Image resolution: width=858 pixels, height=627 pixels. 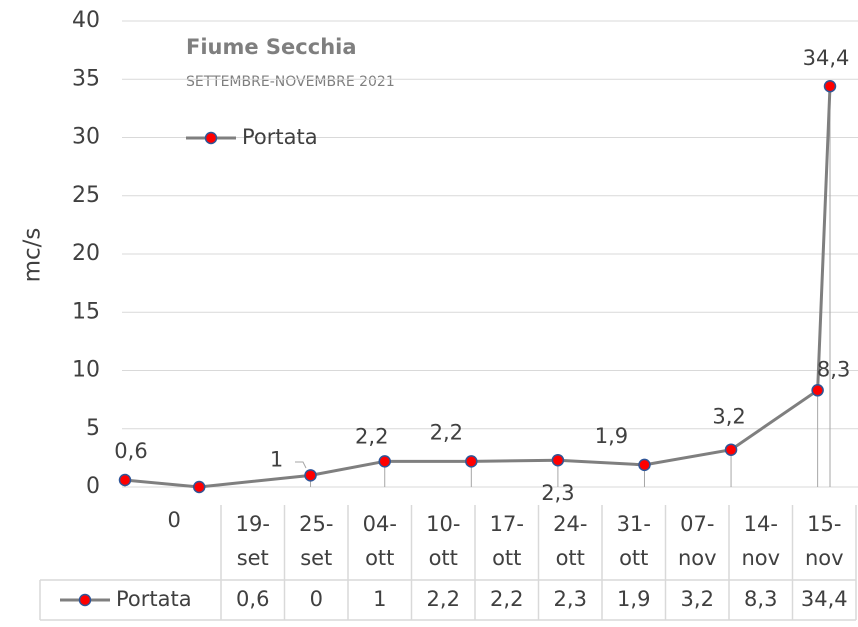 I want to click on data-label: 0, so click(x=174, y=520).